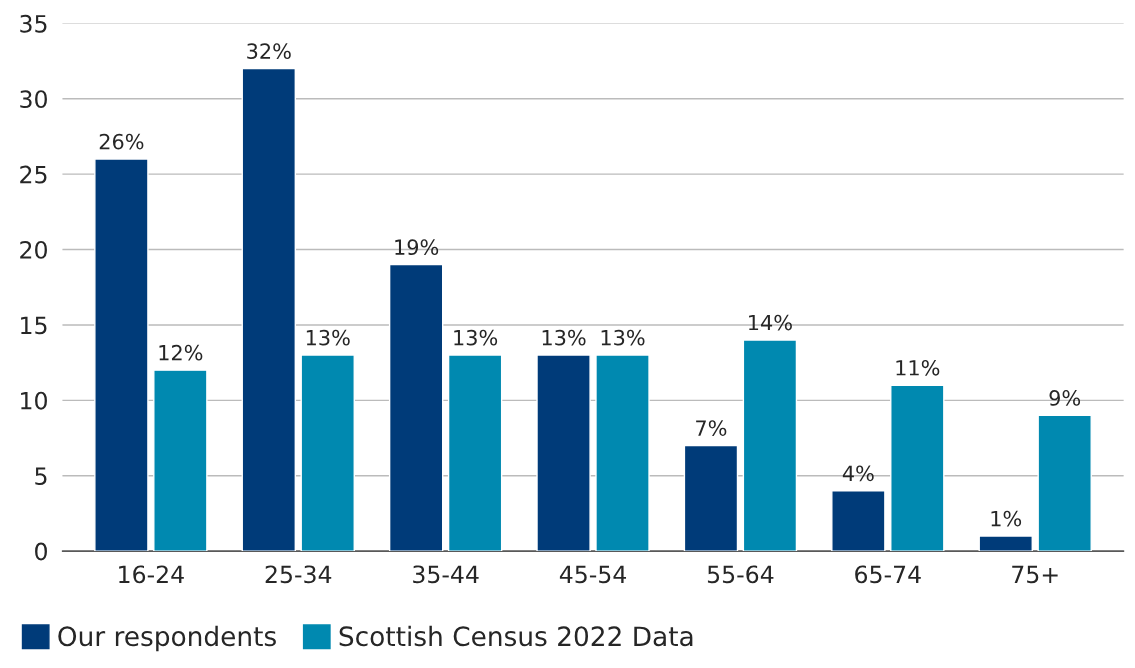 Image resolution: width=1135 pixels, height=668 pixels. Describe the element at coordinates (33, 174) in the screenshot. I see `y-tick-label: 25` at that location.